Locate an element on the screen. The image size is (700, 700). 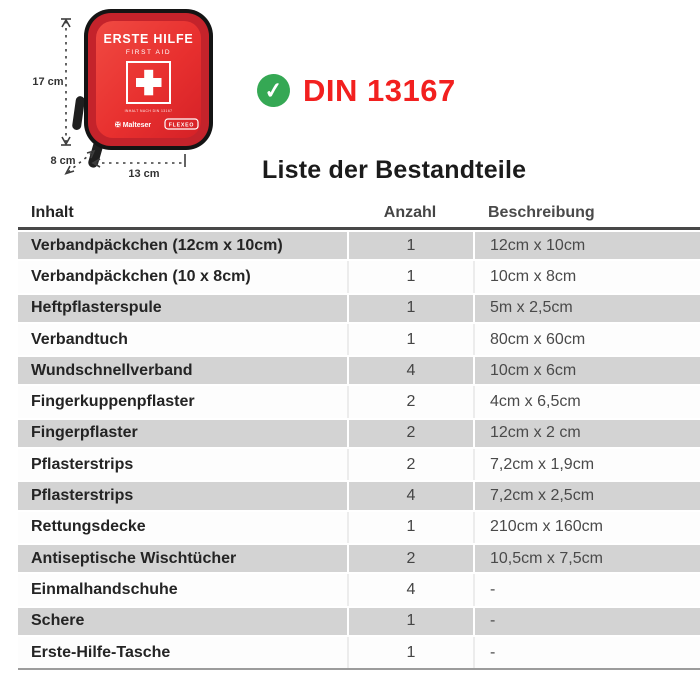
table-row: Erste-Hilfe-Tasche 1- is located at coordinates (359, 652).